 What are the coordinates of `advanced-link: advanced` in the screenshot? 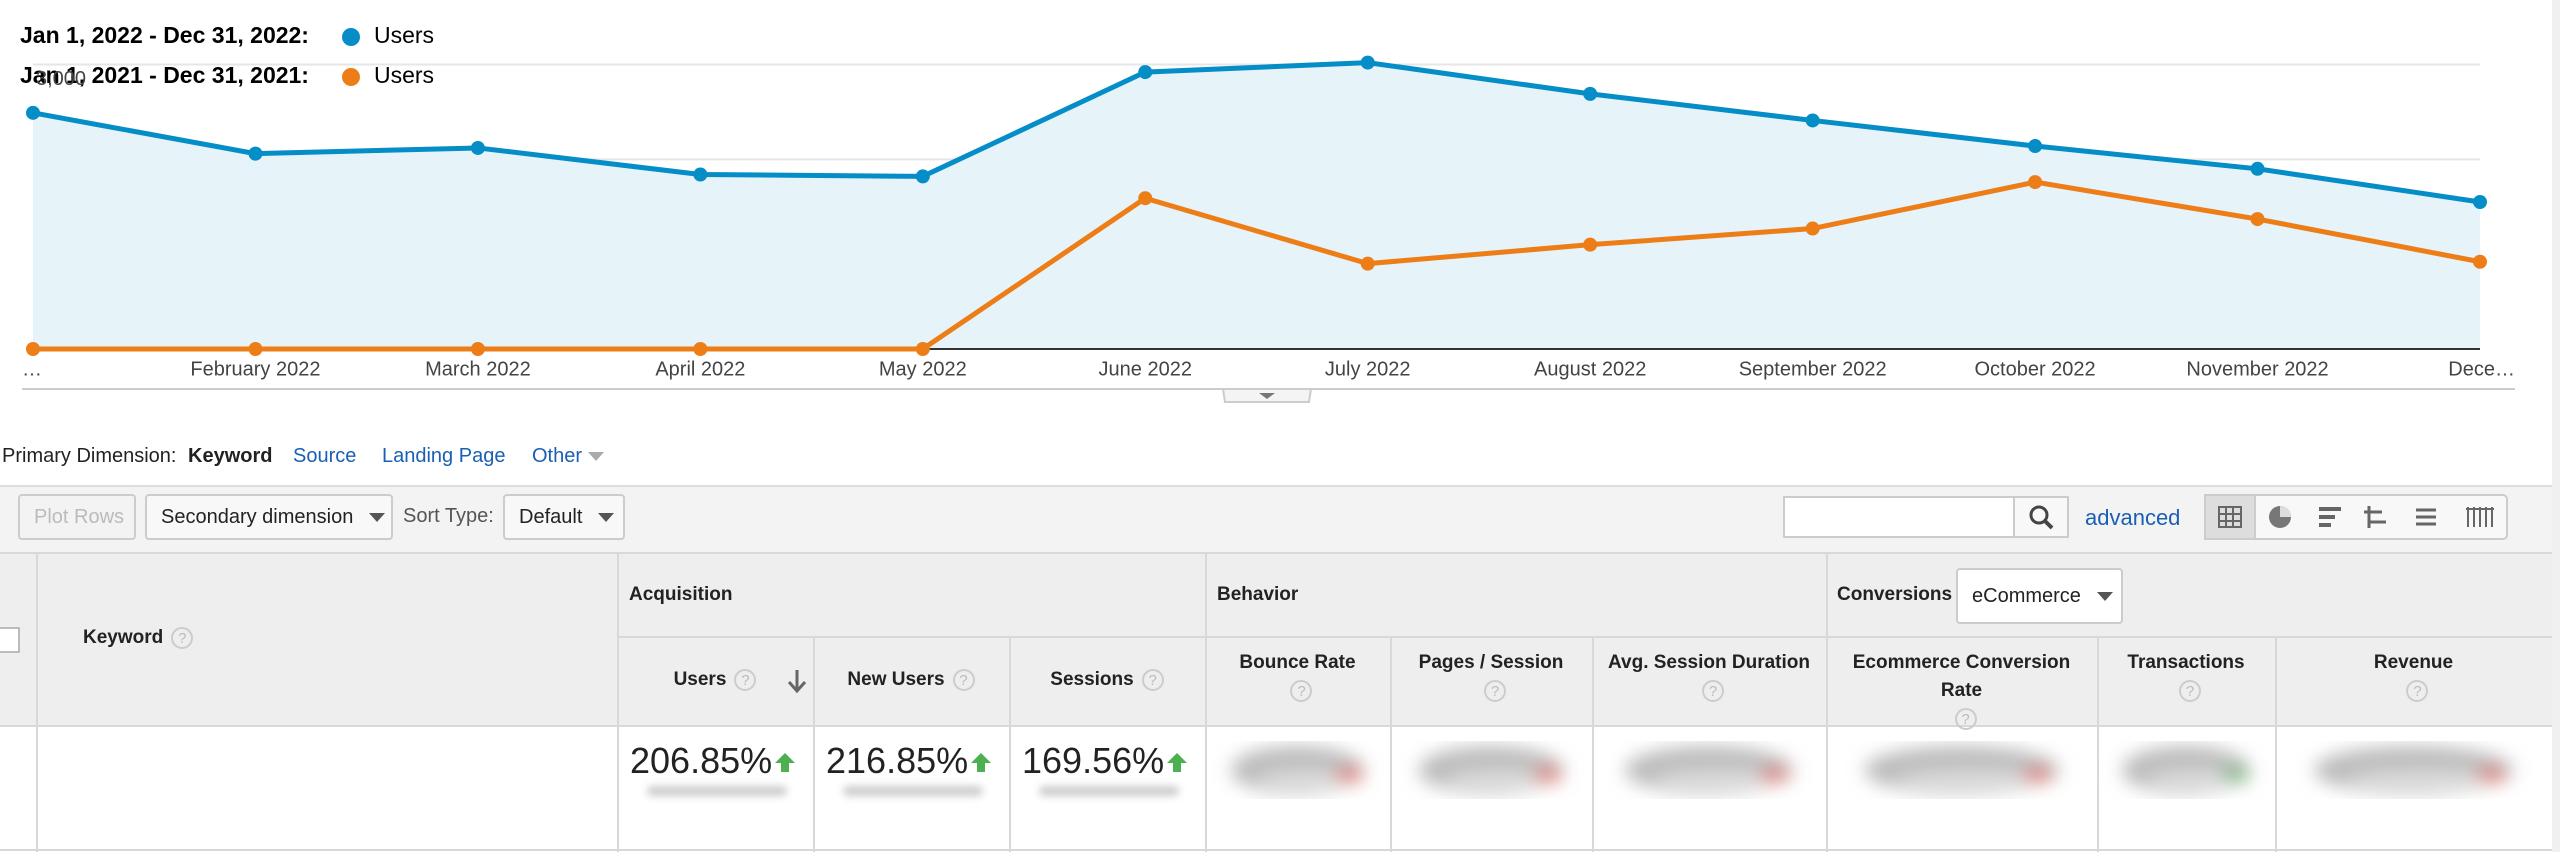 It's located at (2133, 517).